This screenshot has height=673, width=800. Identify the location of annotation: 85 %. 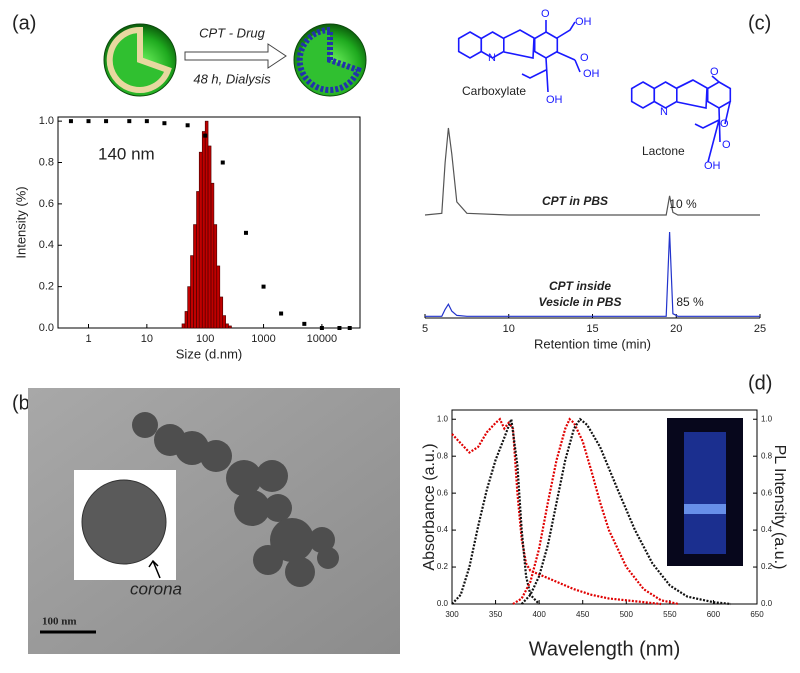
(690, 302).